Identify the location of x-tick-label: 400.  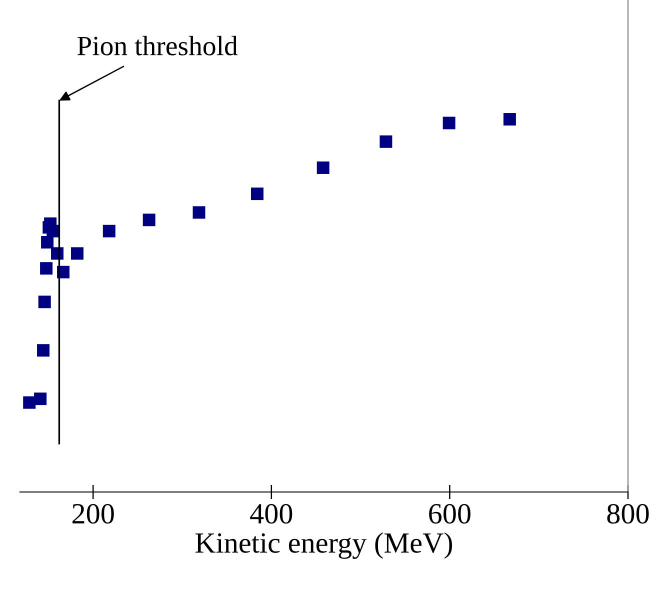
(271, 514).